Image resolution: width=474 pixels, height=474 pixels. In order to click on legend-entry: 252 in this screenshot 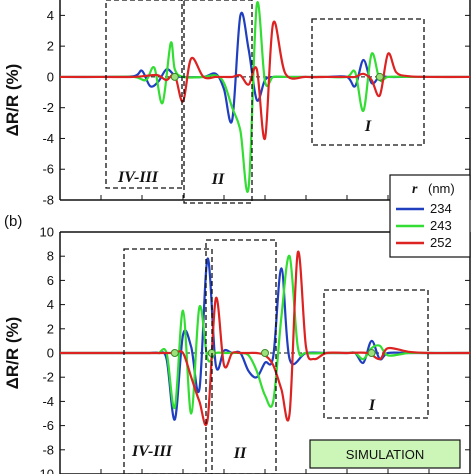, I will do `click(441, 242)`.